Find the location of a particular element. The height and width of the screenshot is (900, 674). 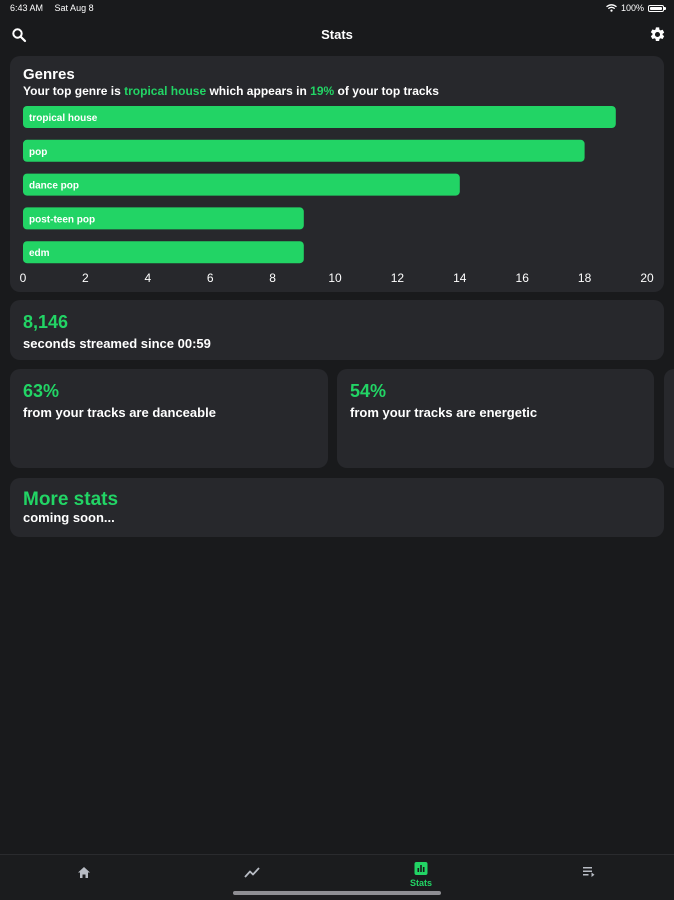

gear-icon is located at coordinates (657, 34).